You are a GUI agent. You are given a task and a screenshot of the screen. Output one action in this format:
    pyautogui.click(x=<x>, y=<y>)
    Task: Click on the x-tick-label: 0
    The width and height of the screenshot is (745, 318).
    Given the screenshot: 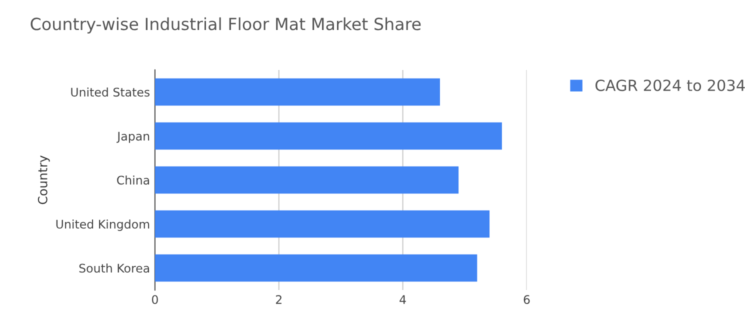 What is the action you would take?
    pyautogui.click(x=155, y=299)
    